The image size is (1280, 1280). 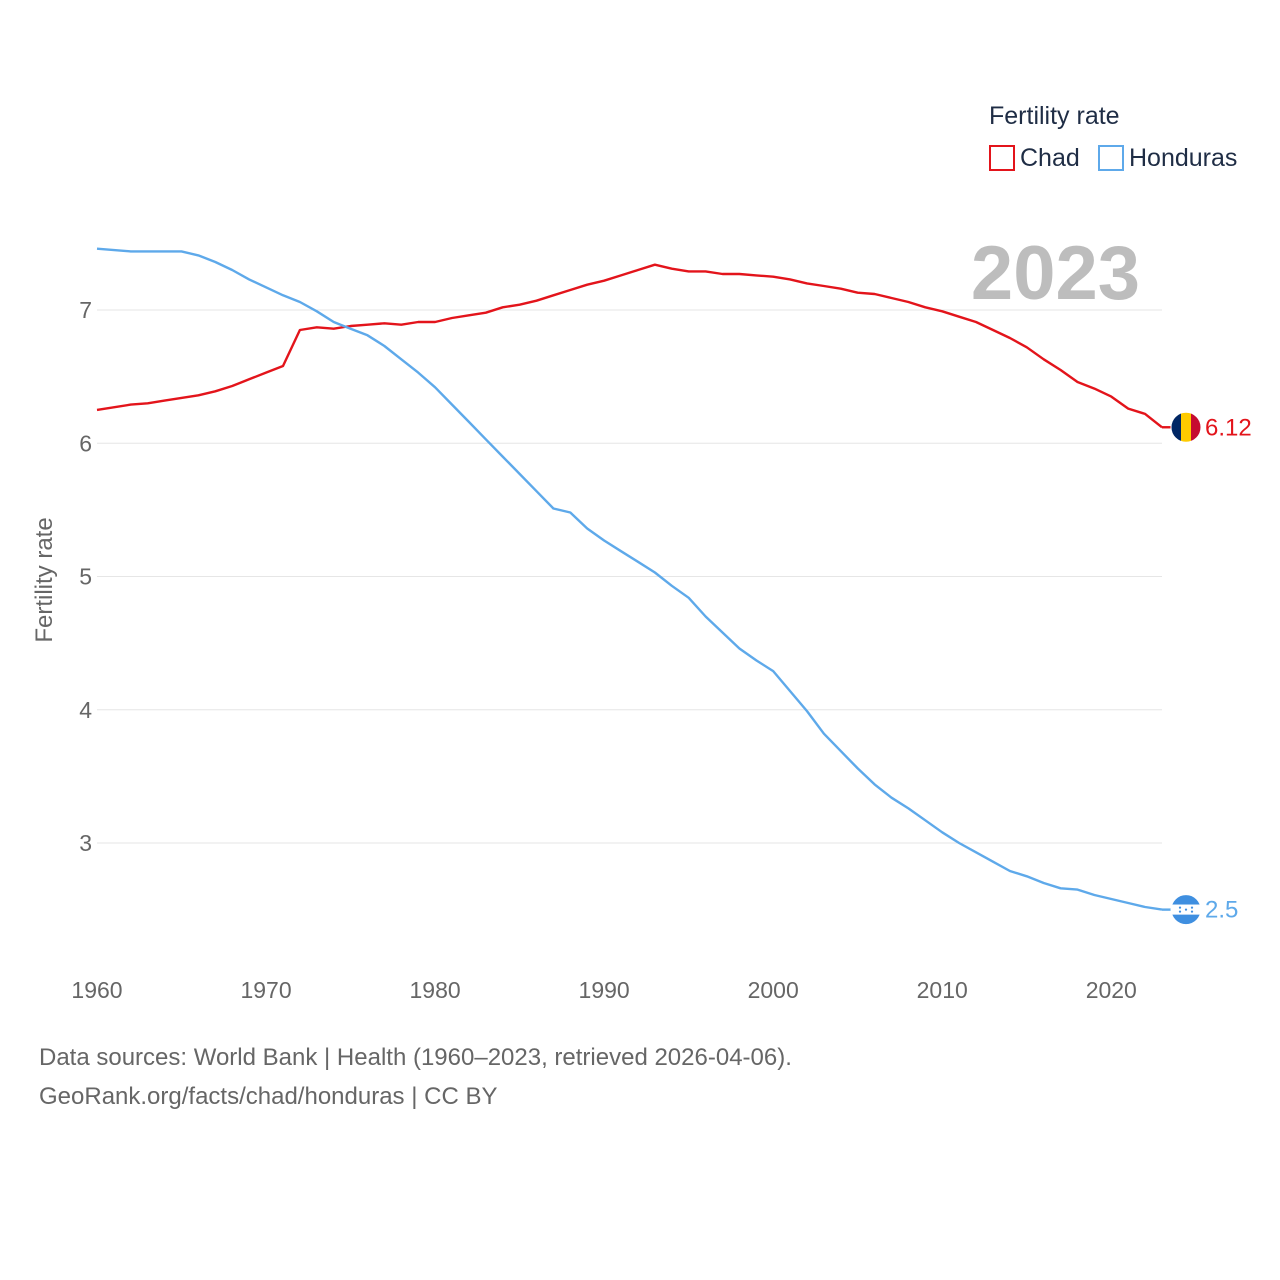 I want to click on x-tick-label: 2010, so click(x=942, y=990).